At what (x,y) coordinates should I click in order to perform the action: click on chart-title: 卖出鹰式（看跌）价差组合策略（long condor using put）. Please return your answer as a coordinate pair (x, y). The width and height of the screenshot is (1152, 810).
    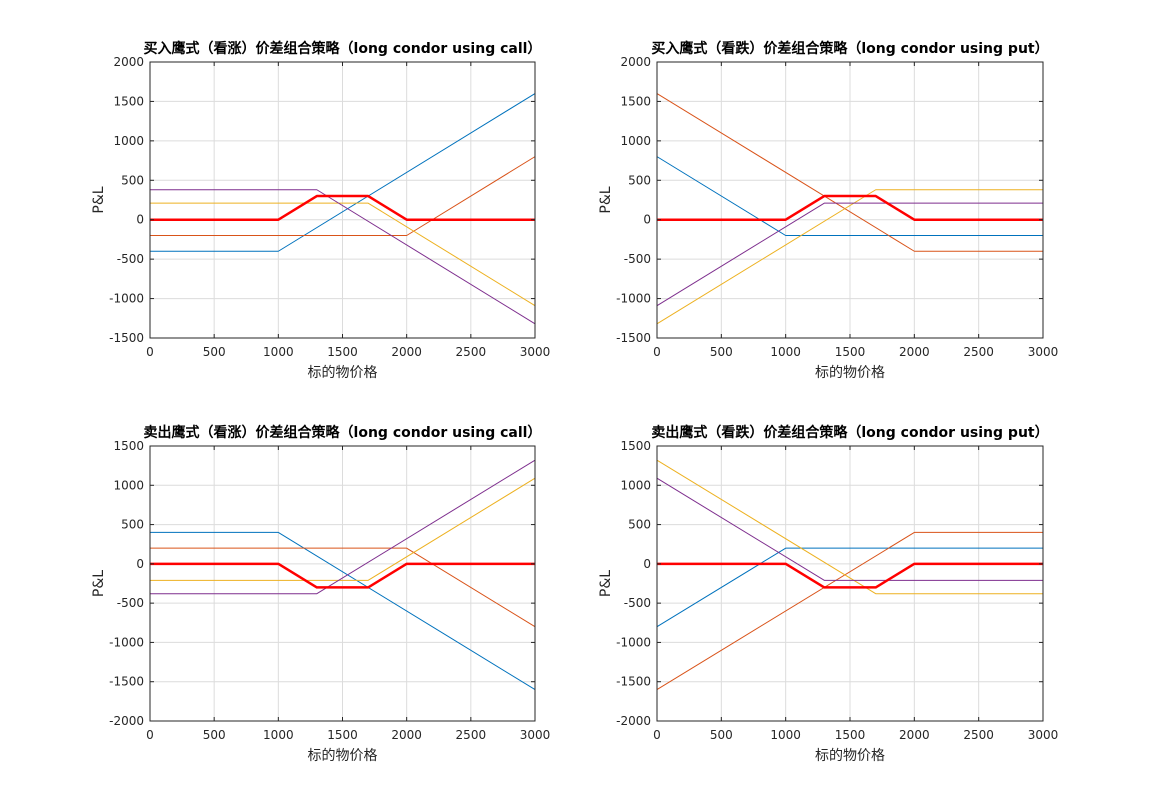
    Looking at the image, I should click on (849, 432).